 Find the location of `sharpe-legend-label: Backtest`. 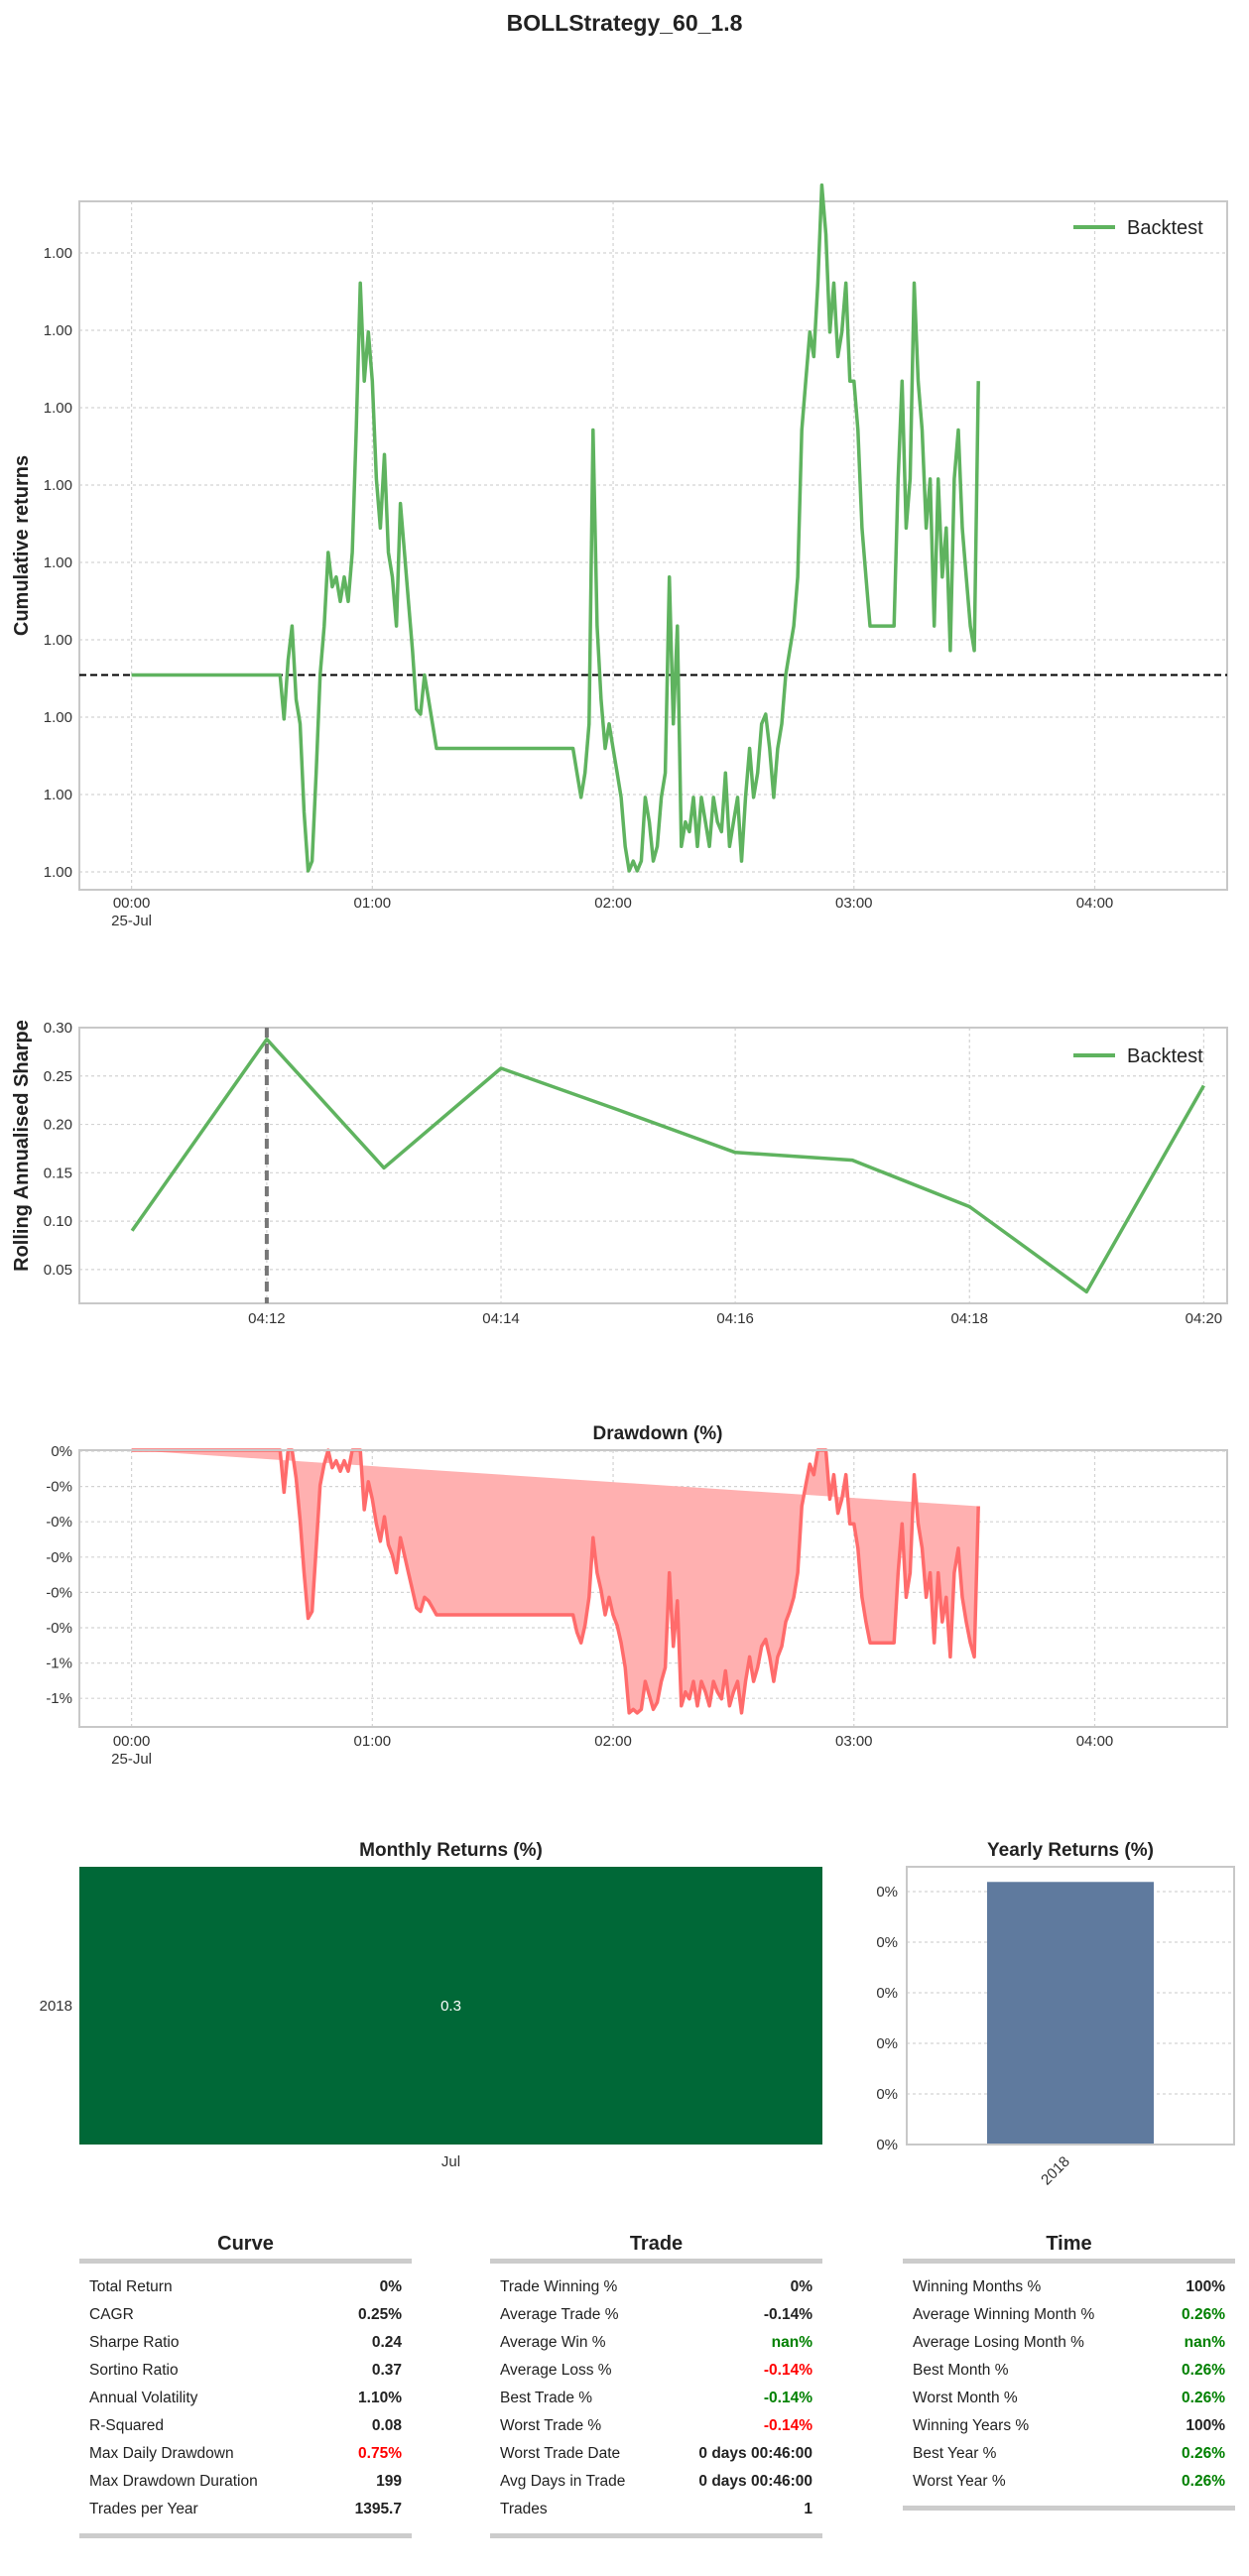

sharpe-legend-label: Backtest is located at coordinates (1165, 1056).